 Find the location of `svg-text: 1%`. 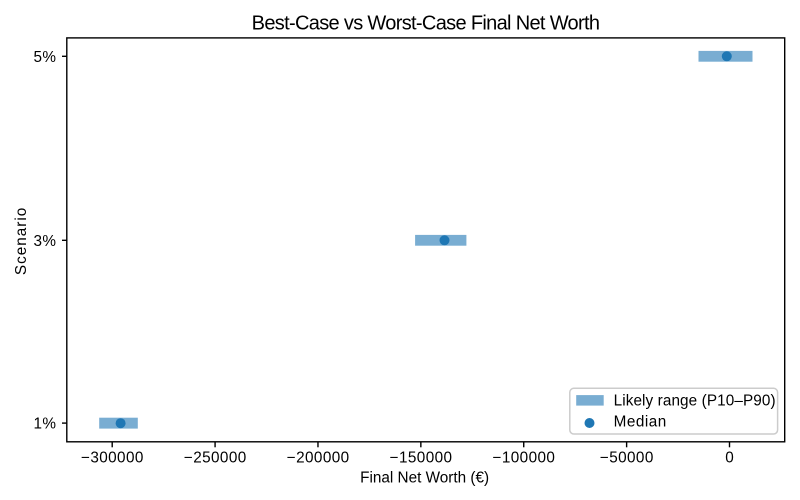

svg-text: 1% is located at coordinates (44, 424).